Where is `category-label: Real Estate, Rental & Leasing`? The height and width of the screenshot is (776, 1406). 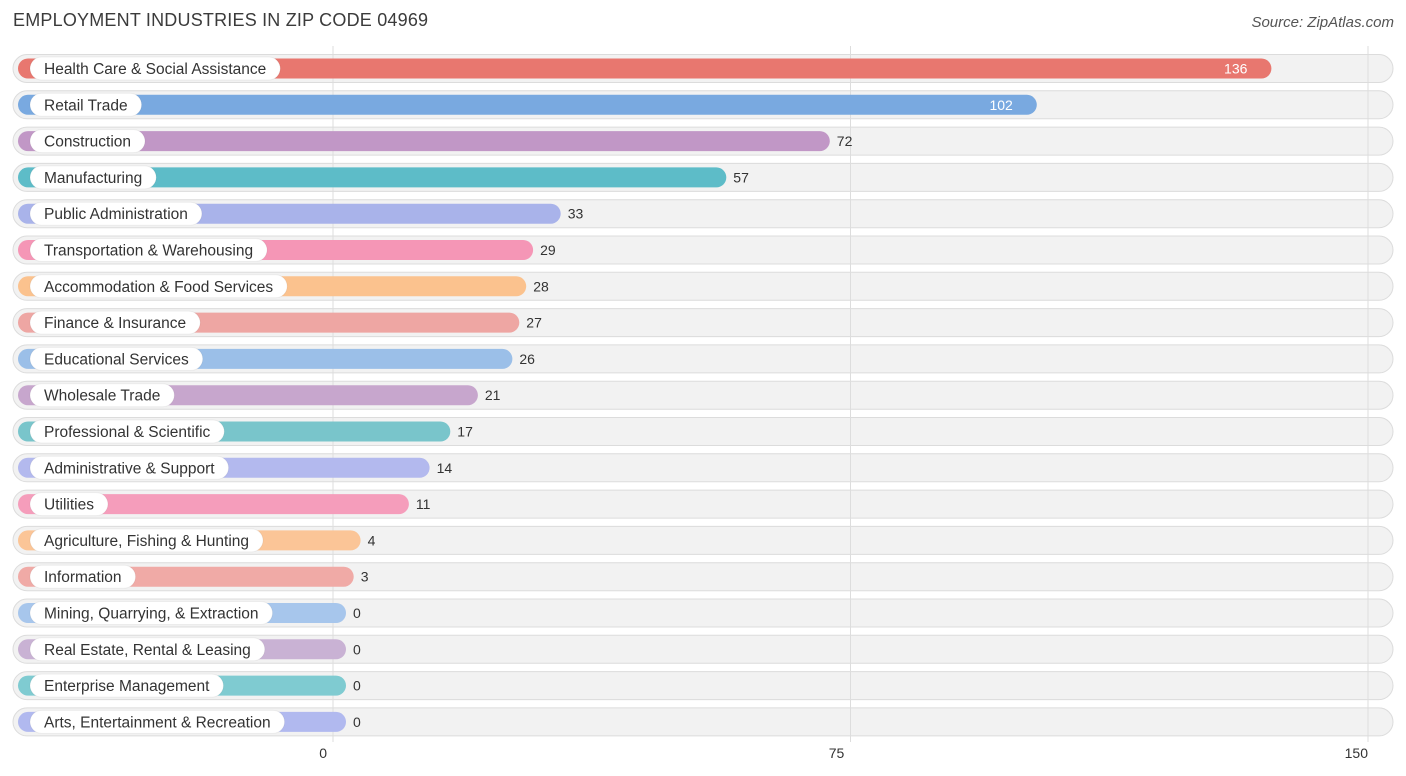
category-label: Real Estate, Rental & Leasing is located at coordinates (147, 650).